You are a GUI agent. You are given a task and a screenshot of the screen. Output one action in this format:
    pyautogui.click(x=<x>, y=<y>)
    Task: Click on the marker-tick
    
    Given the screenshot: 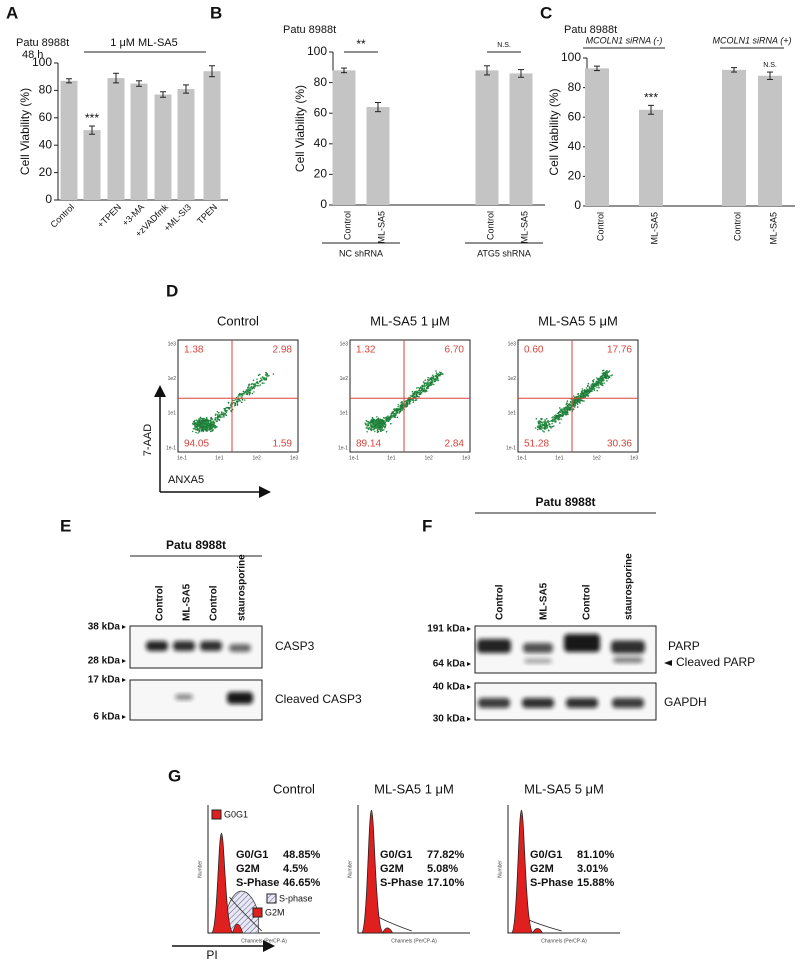 What is the action you would take?
    pyautogui.click(x=469, y=719)
    